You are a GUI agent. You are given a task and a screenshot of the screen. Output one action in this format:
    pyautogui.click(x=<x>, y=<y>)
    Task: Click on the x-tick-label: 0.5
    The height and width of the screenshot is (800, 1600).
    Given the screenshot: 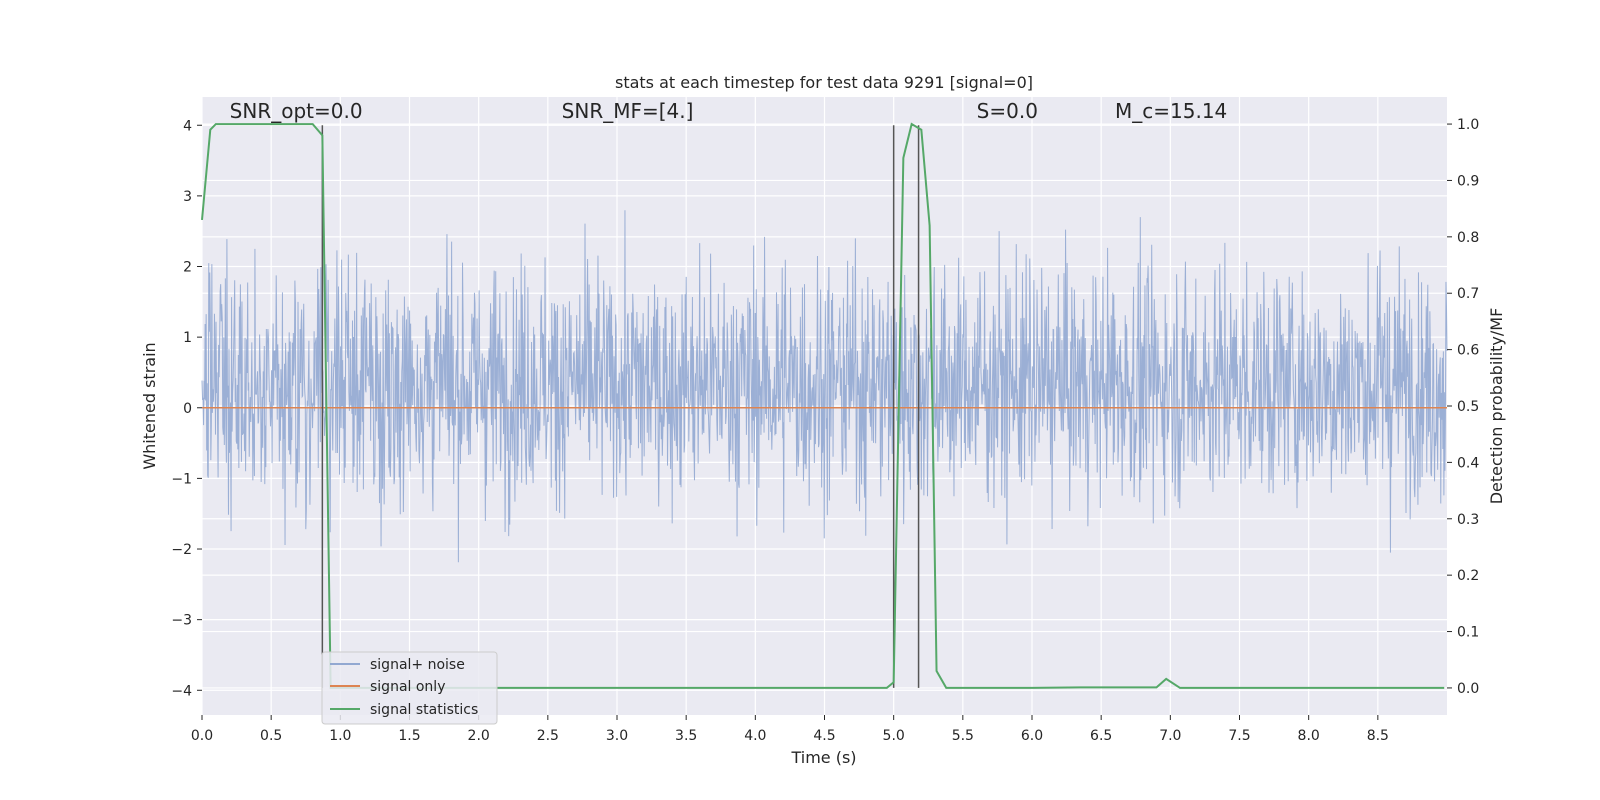 What is the action you would take?
    pyautogui.click(x=271, y=736)
    